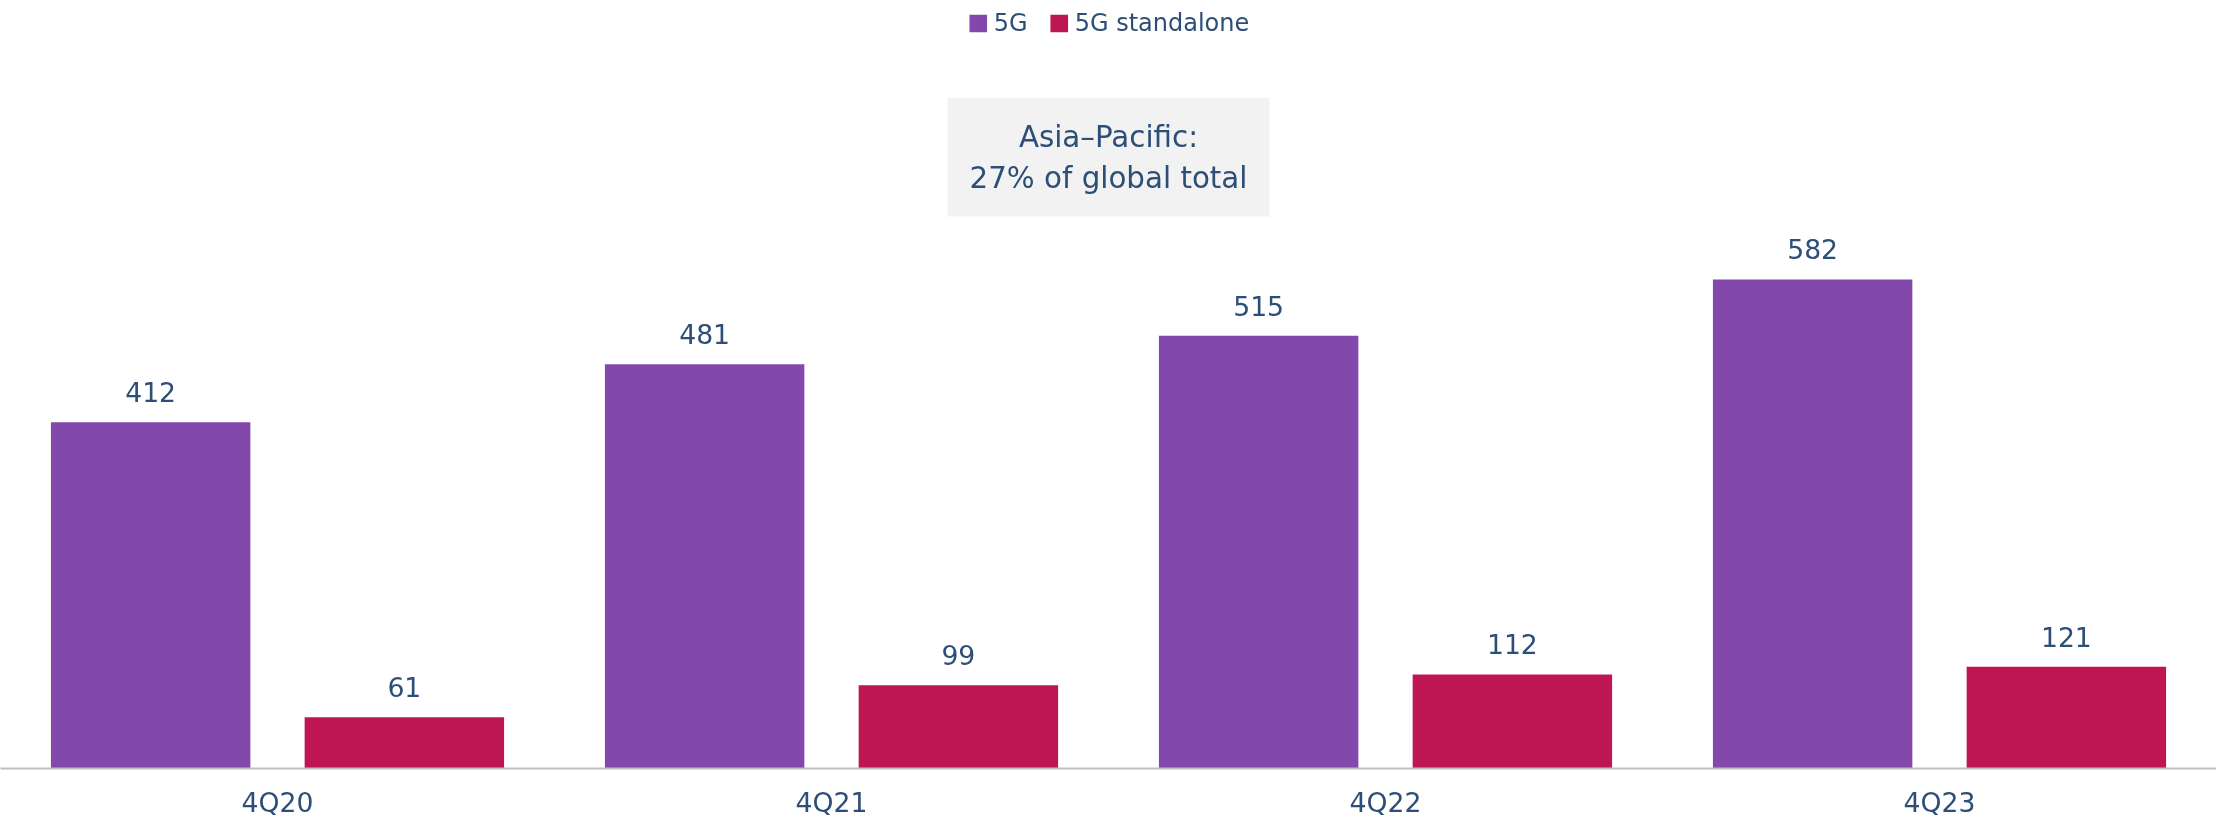 The height and width of the screenshot is (820, 2216). I want to click on legend-label: 5G, so click(1010, 23).